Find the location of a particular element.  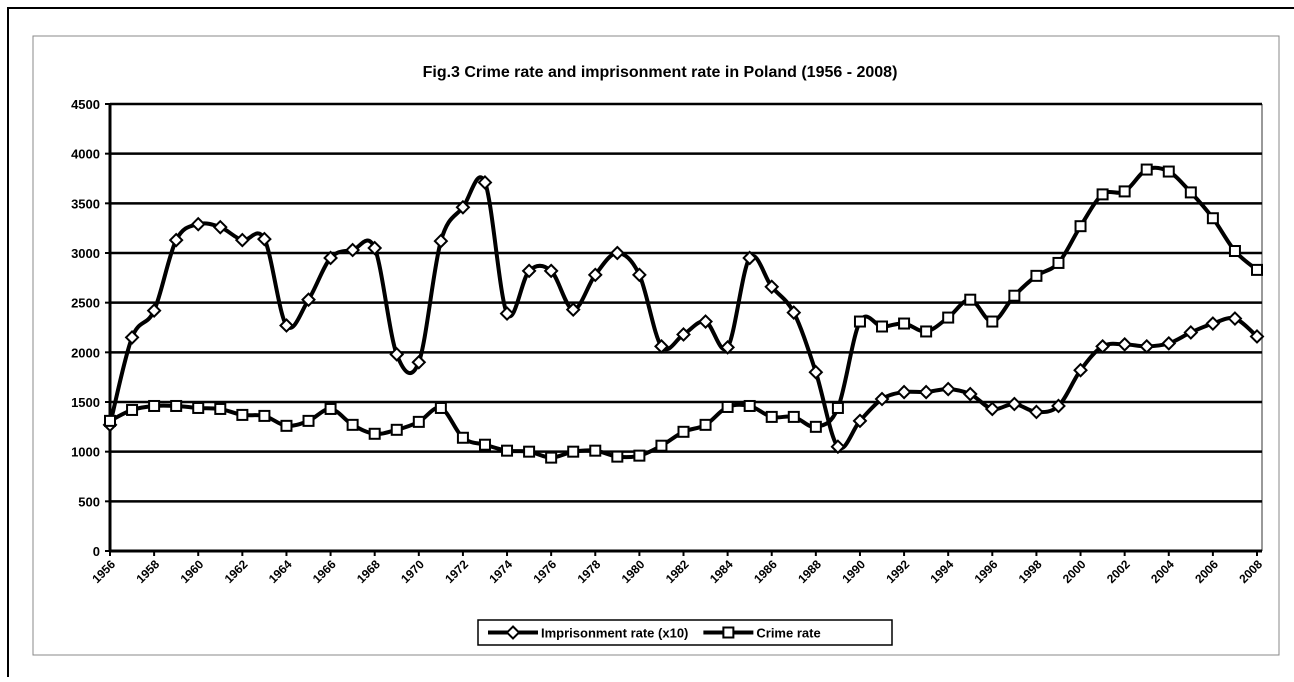

y-tick-label: 4500 is located at coordinates (85, 104).